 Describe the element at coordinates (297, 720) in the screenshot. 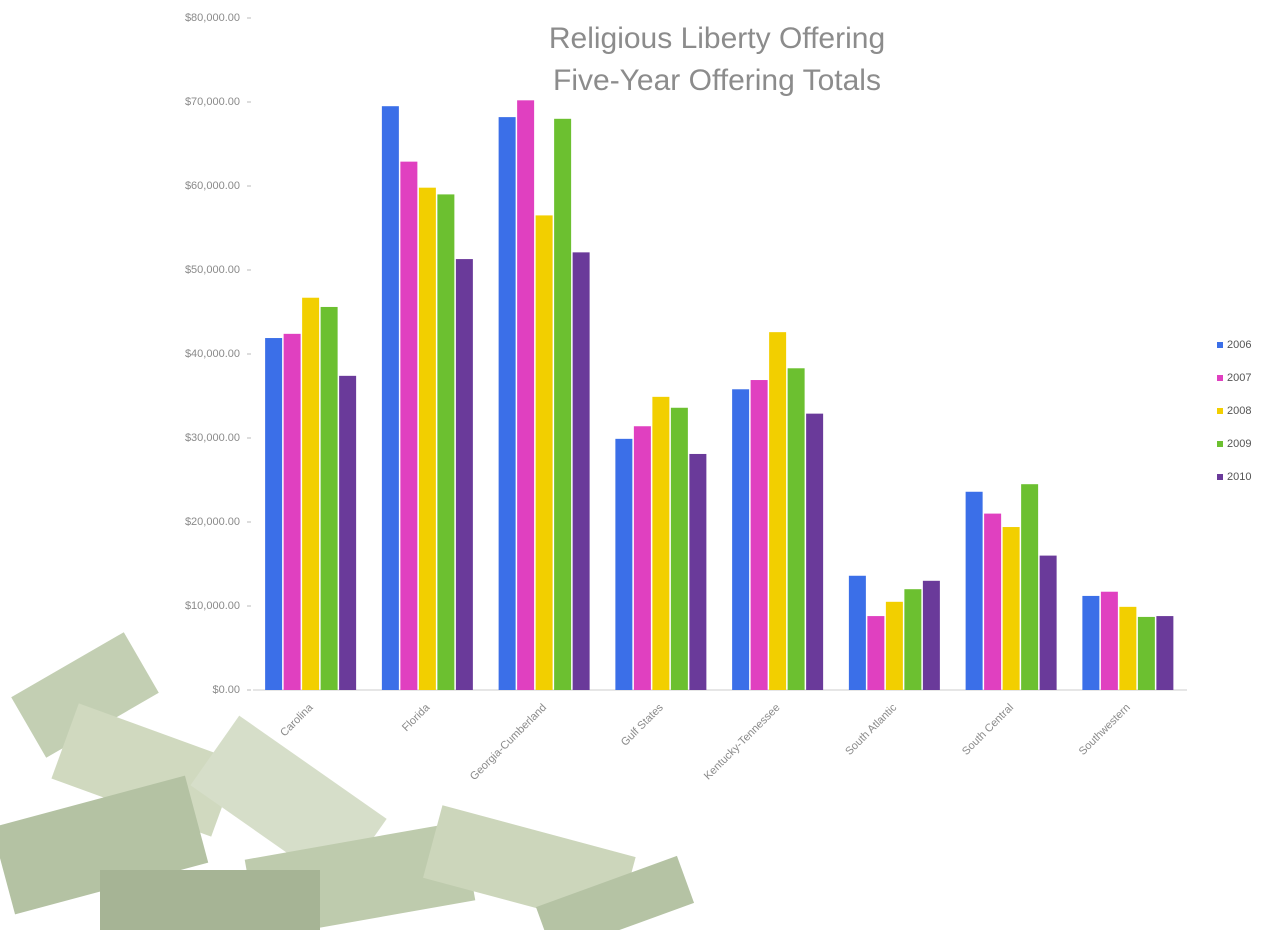

I see `x-tick-label: Carolina` at that location.